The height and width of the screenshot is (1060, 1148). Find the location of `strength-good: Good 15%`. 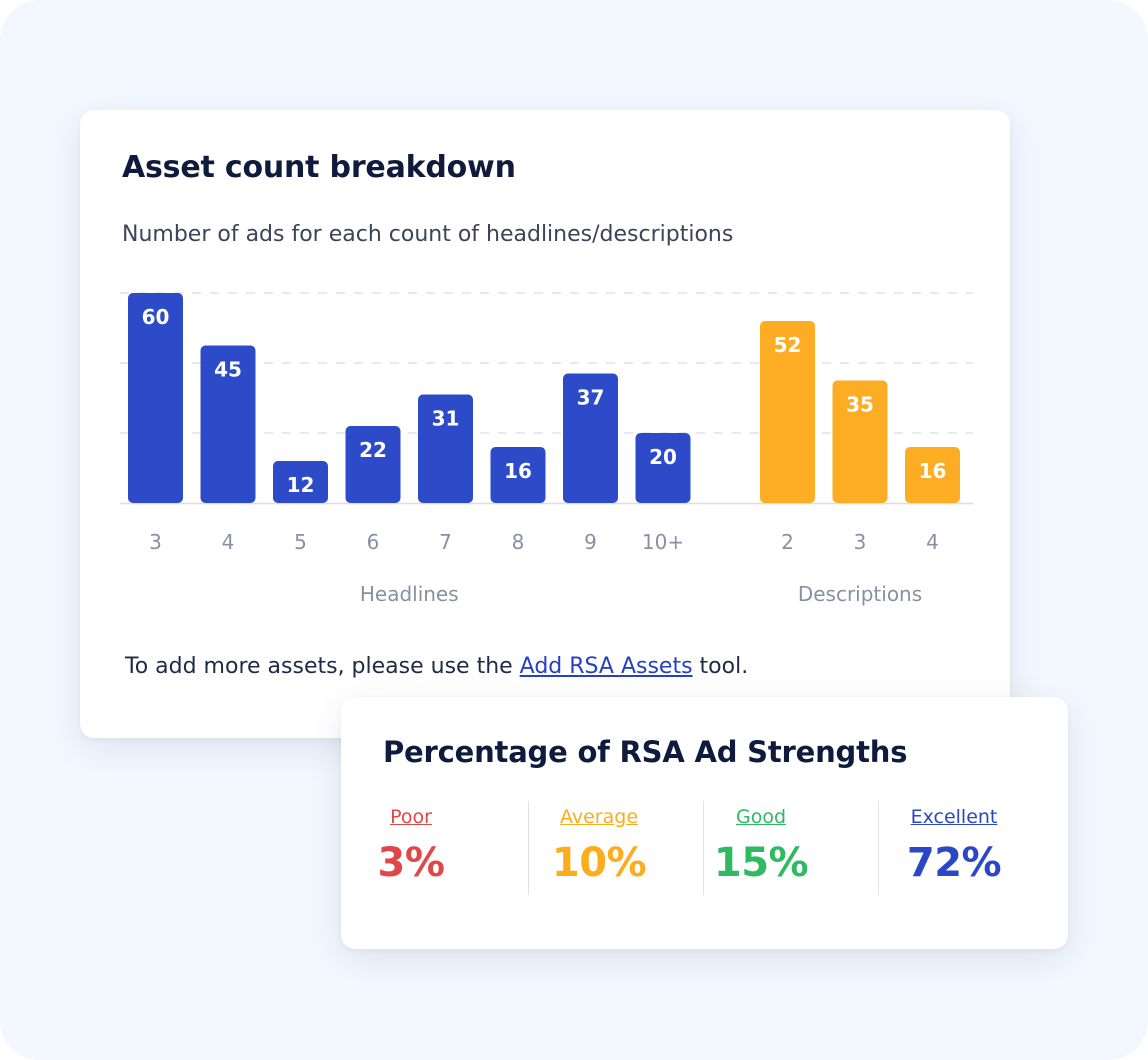

strength-good: Good 15% is located at coordinates (761, 848).